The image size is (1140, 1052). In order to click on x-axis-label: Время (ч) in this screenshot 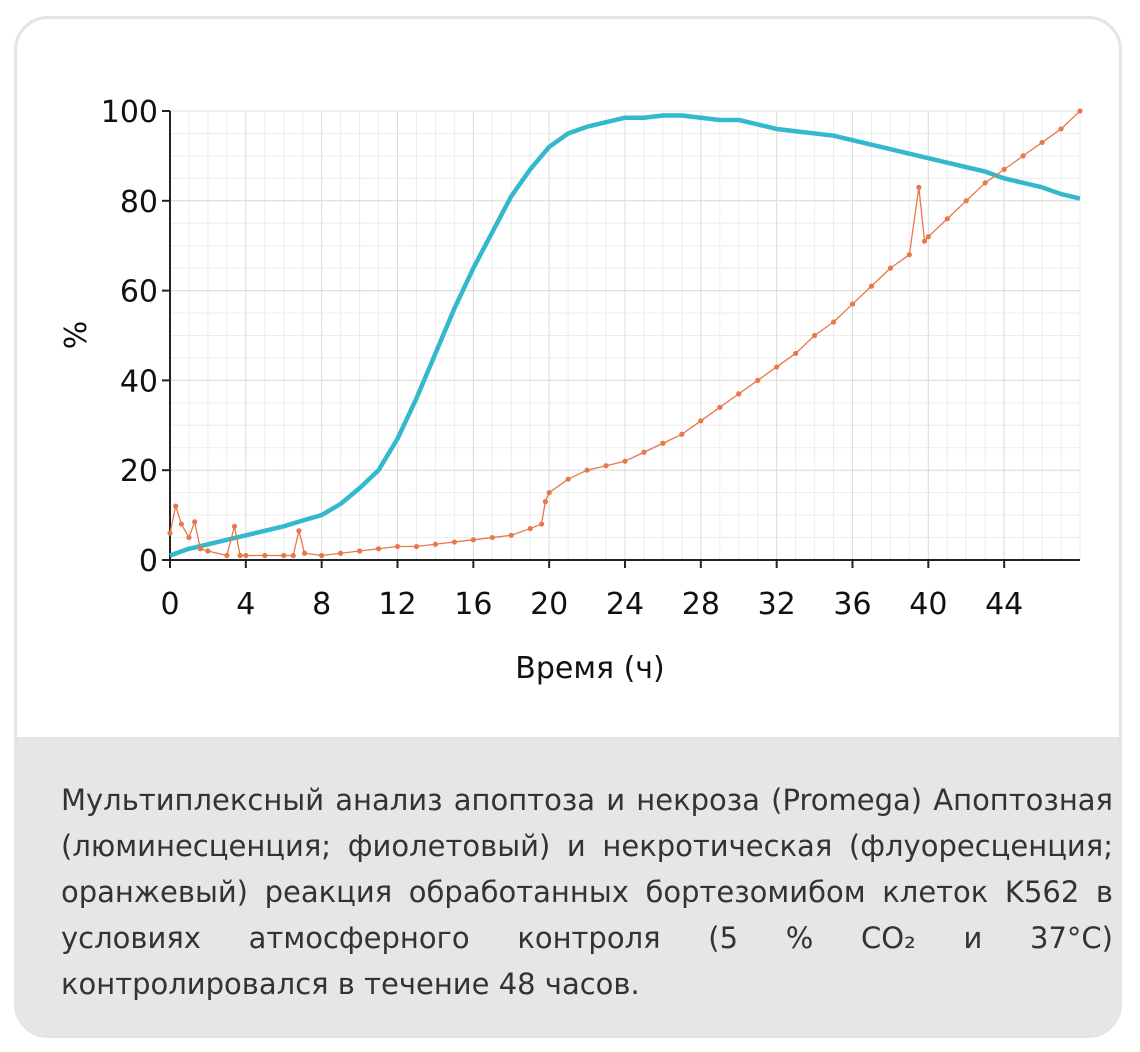, I will do `click(589, 668)`.